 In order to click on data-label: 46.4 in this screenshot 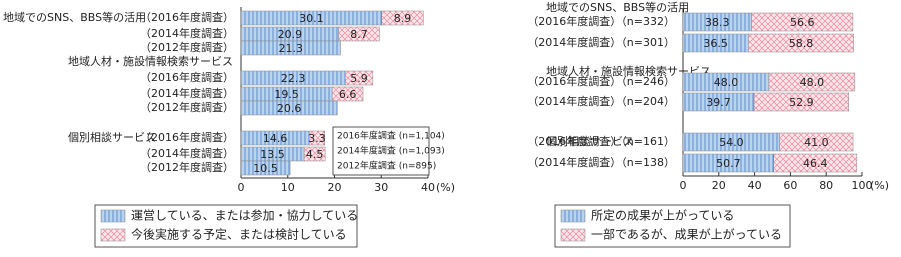, I will do `click(815, 163)`.